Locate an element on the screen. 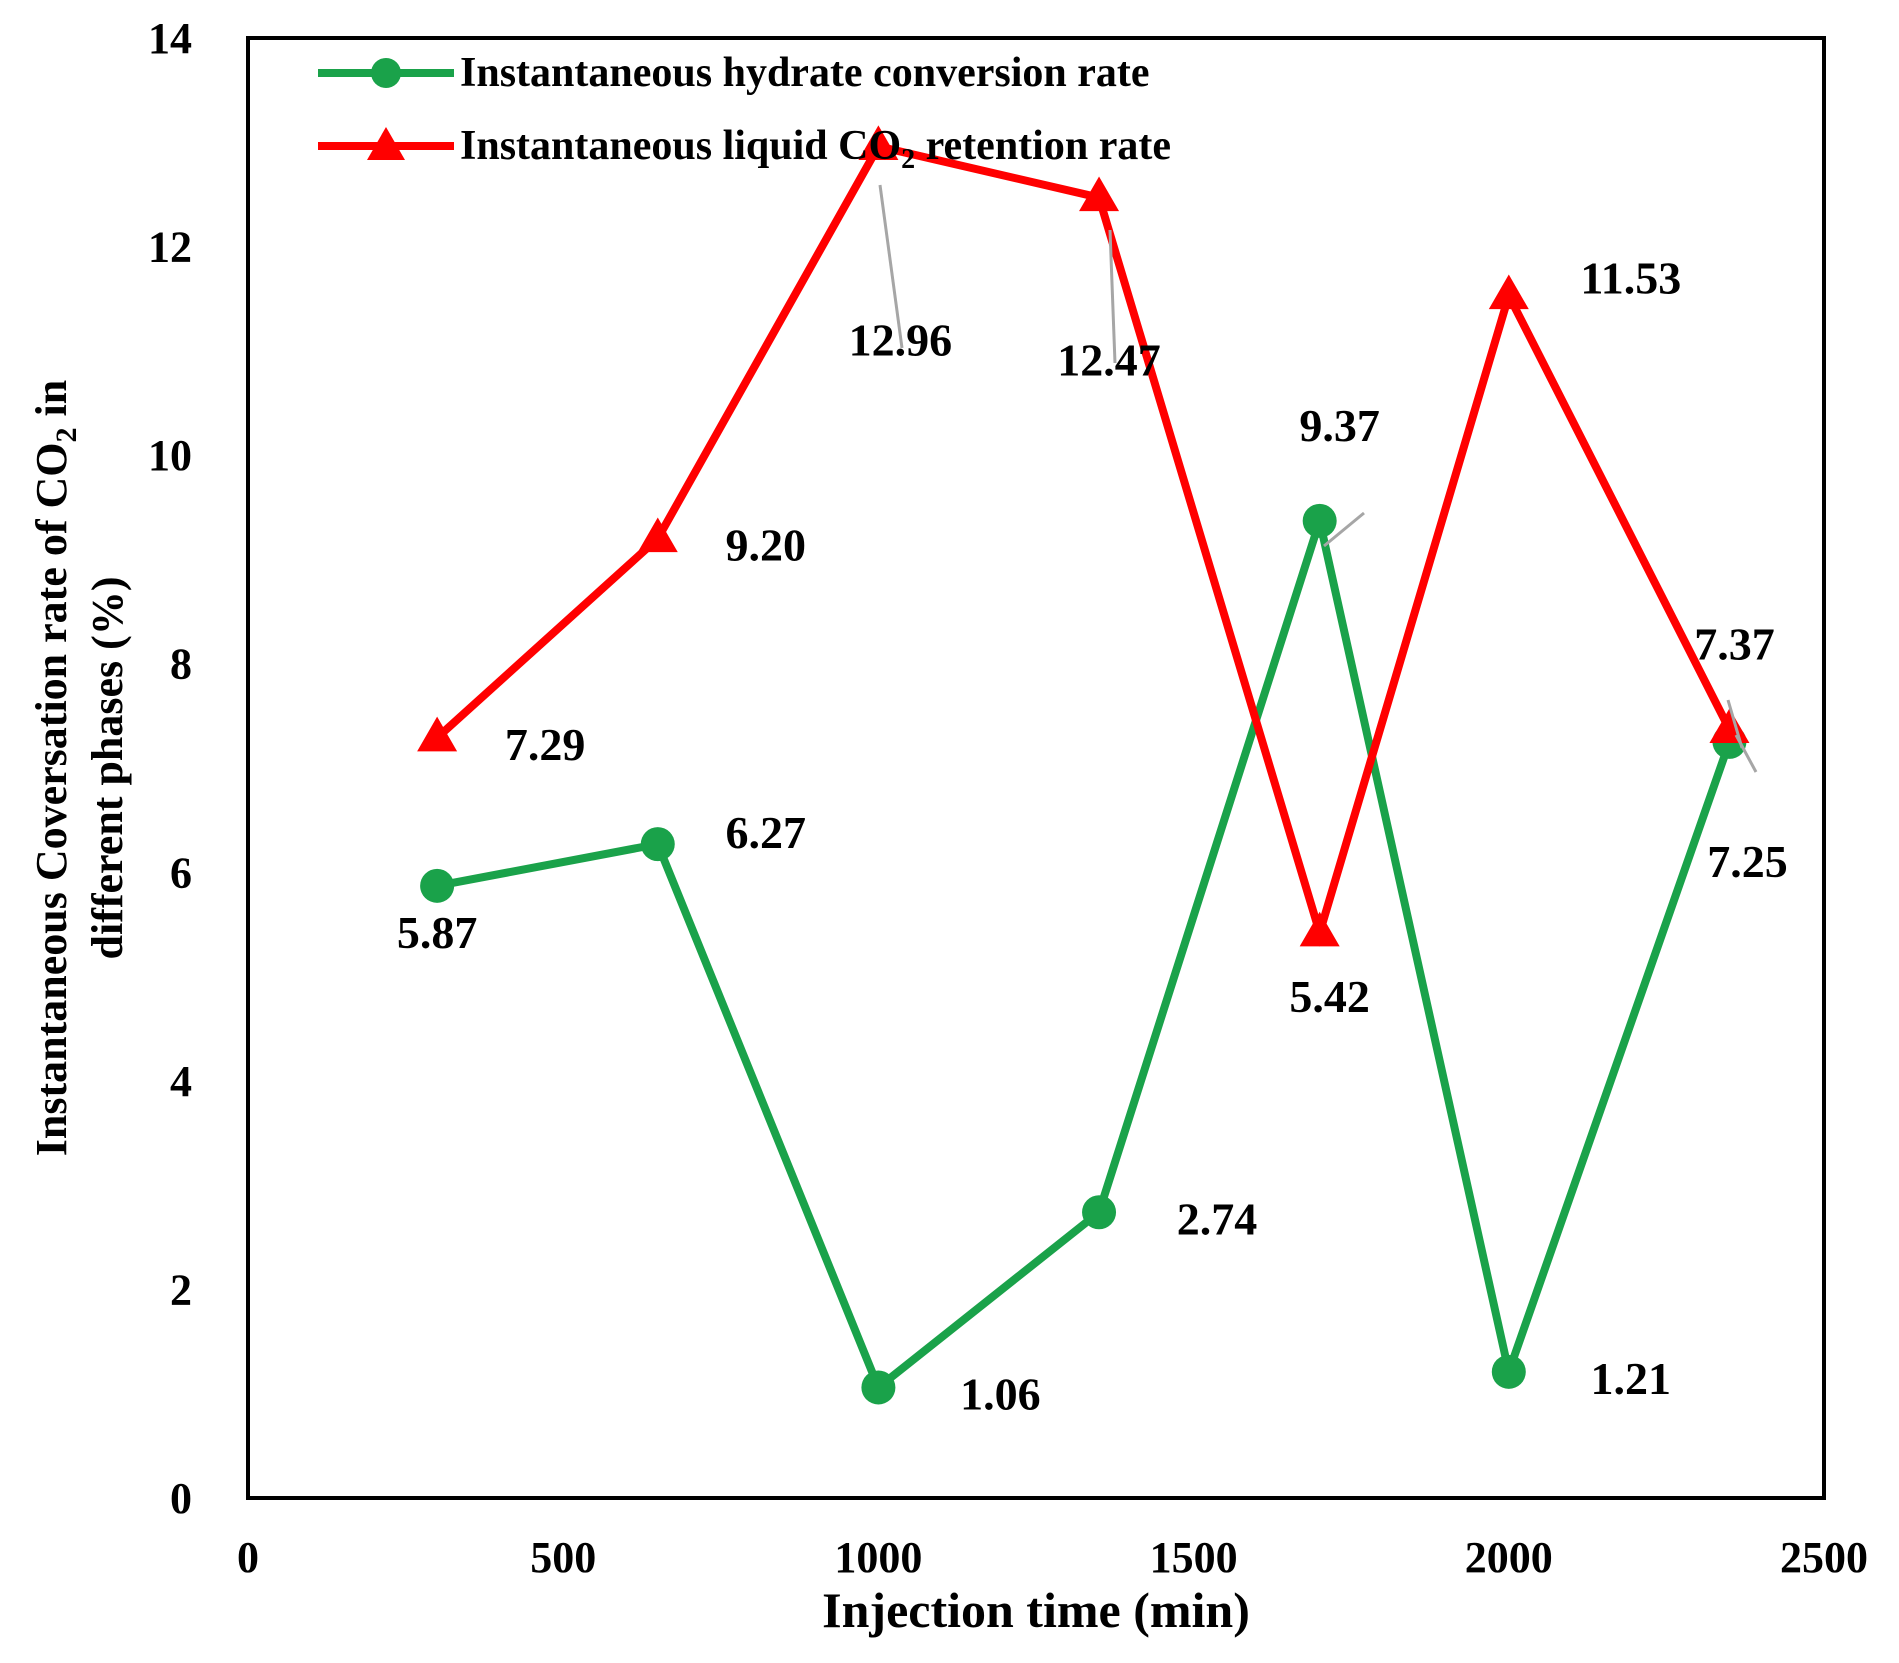 The image size is (1899, 1663). legend-label-liquid: Instantaneous liquid CO2 retention rate is located at coordinates (815, 149).